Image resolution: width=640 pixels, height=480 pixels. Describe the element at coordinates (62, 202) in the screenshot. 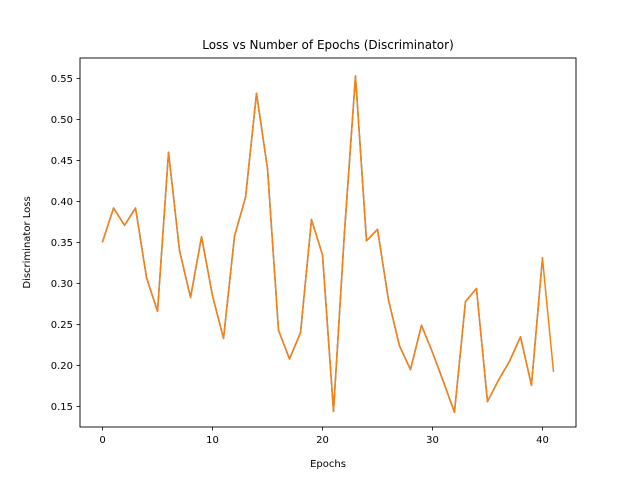

I see `y-tick-label: 0.40` at that location.